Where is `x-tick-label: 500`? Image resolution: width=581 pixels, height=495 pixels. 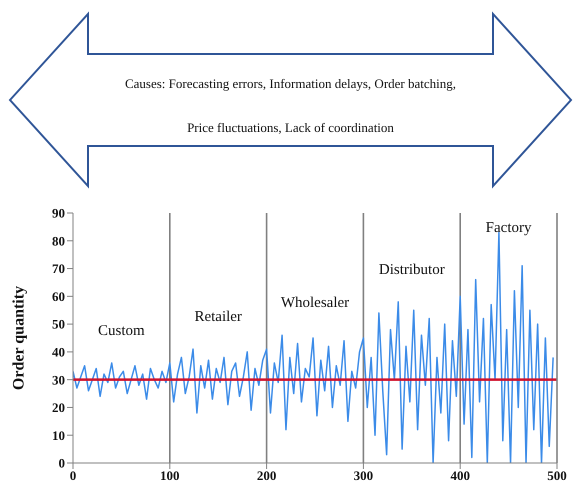
x-tick-label: 500 is located at coordinates (557, 476).